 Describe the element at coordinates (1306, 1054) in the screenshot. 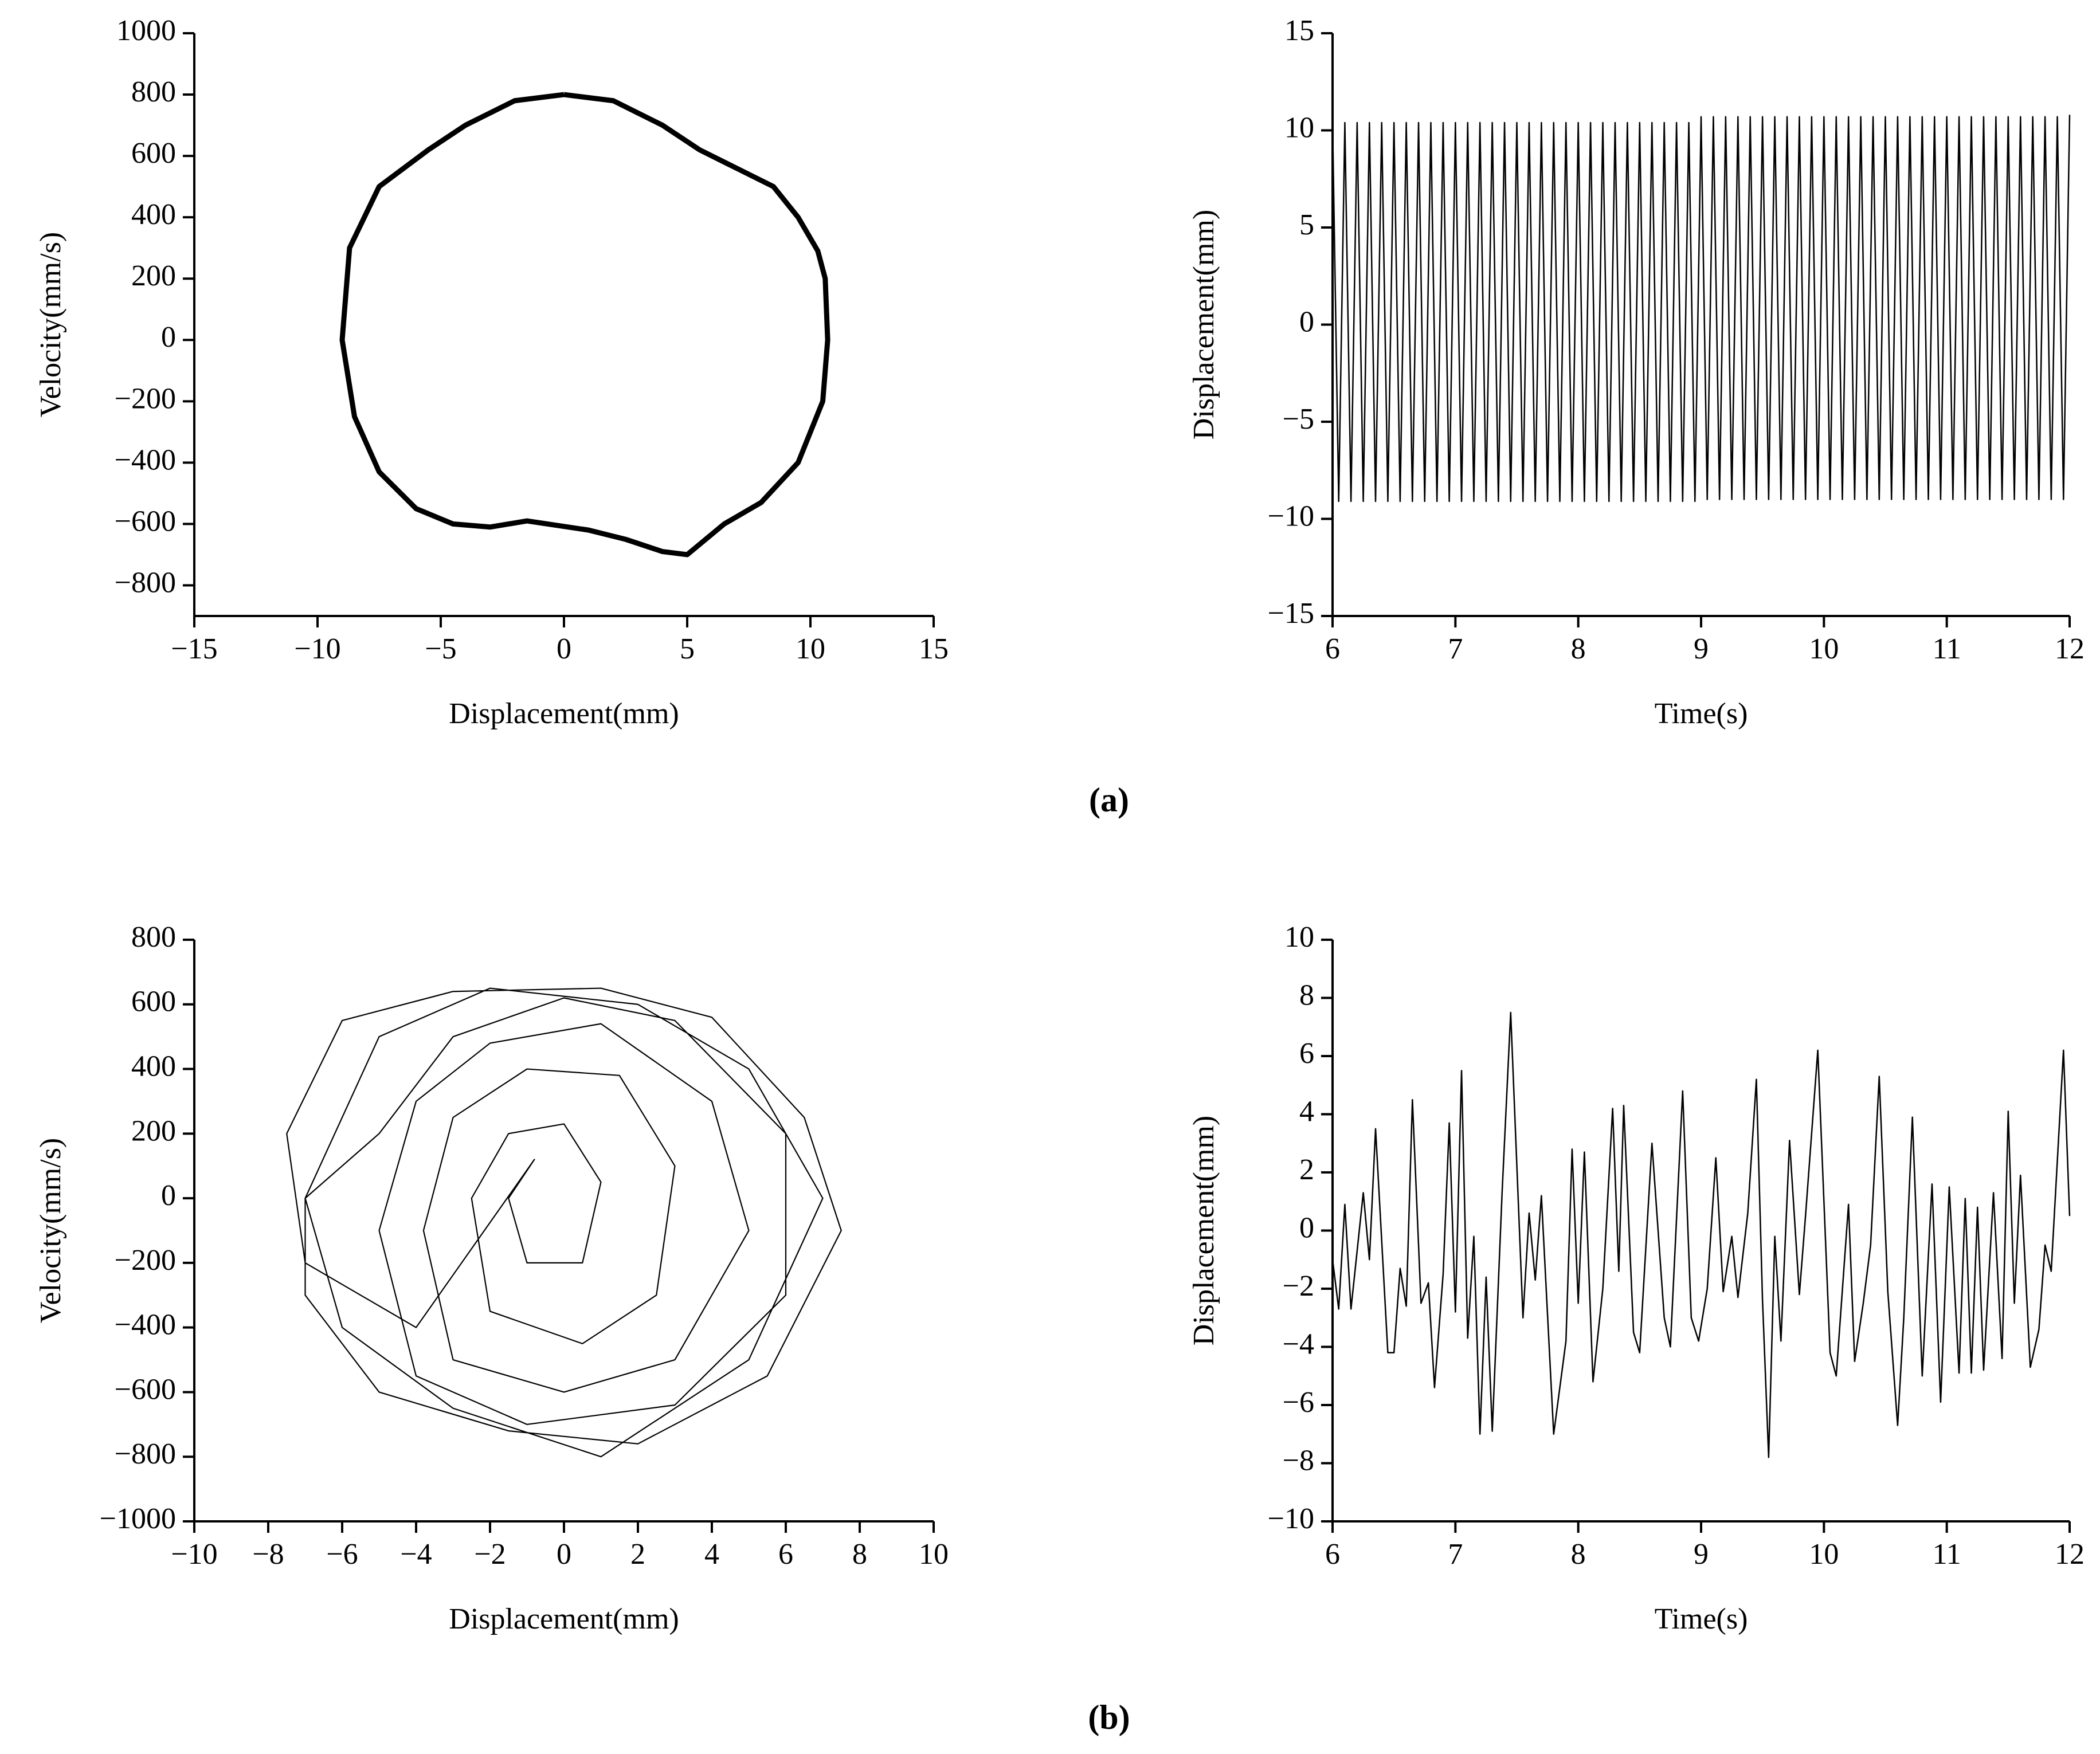

I see `y-tick-label: 6` at that location.